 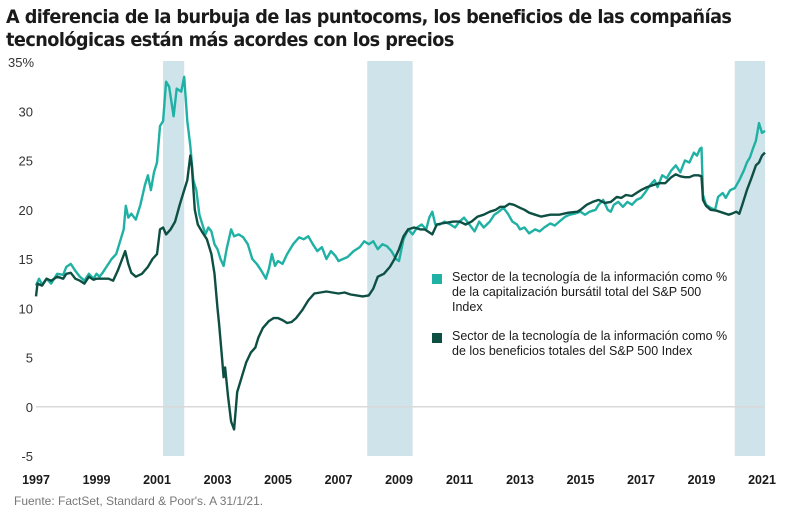 What do you see at coordinates (218, 480) in the screenshot?
I see `x-tick-label: 2003` at bounding box center [218, 480].